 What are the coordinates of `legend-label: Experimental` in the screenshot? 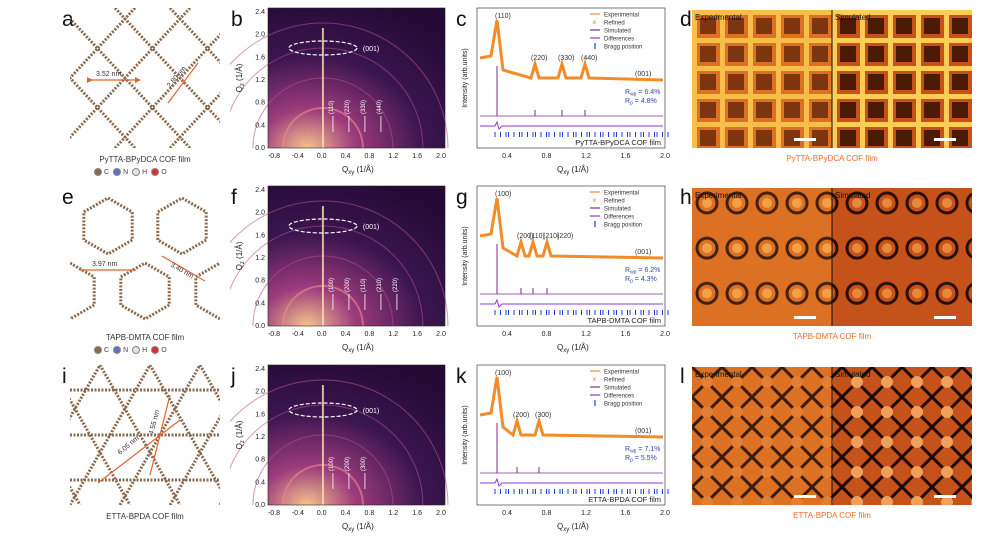 It's located at (621, 194).